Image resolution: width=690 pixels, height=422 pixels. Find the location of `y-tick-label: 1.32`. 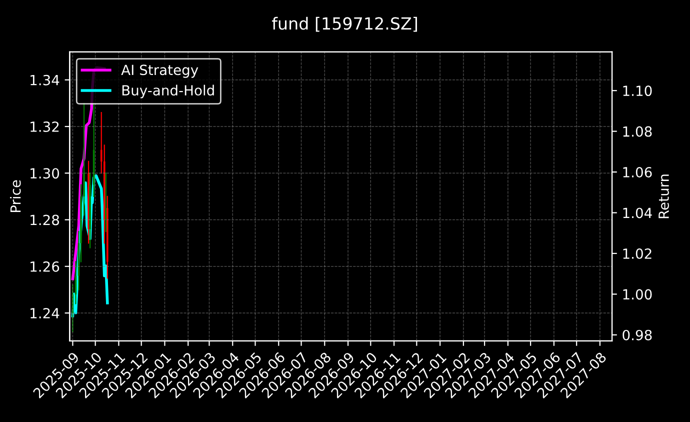

y-tick-label: 1.32 is located at coordinates (44, 126).